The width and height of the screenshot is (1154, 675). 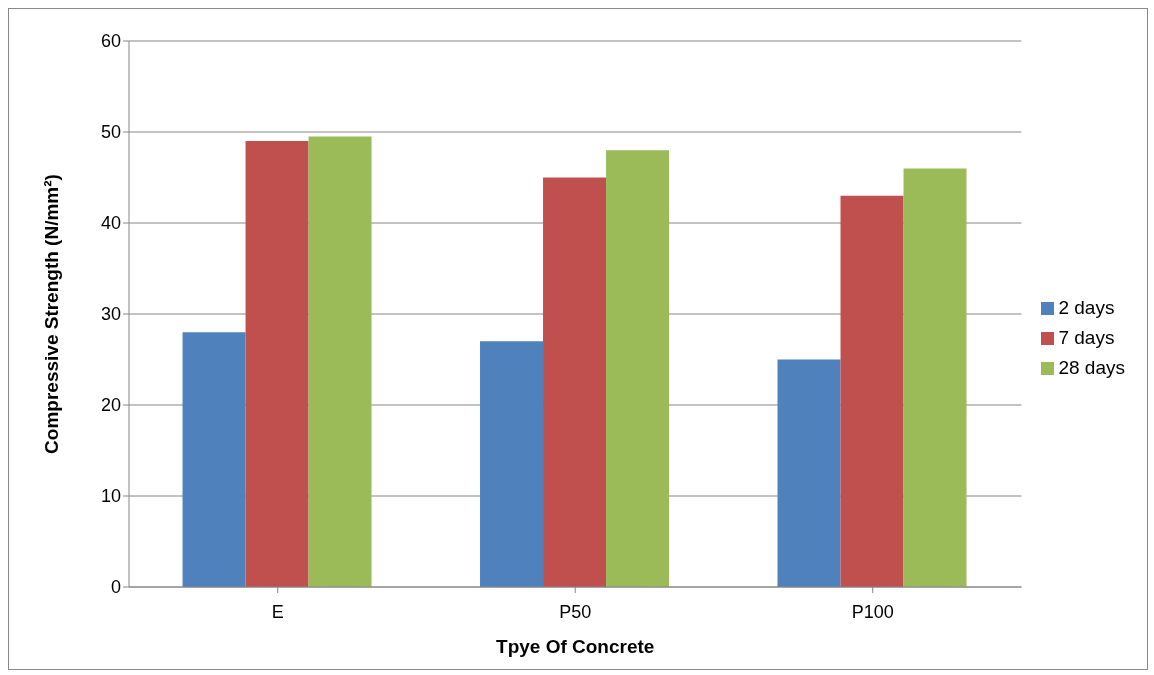 I want to click on y-tick-label: 0, so click(x=115, y=587).